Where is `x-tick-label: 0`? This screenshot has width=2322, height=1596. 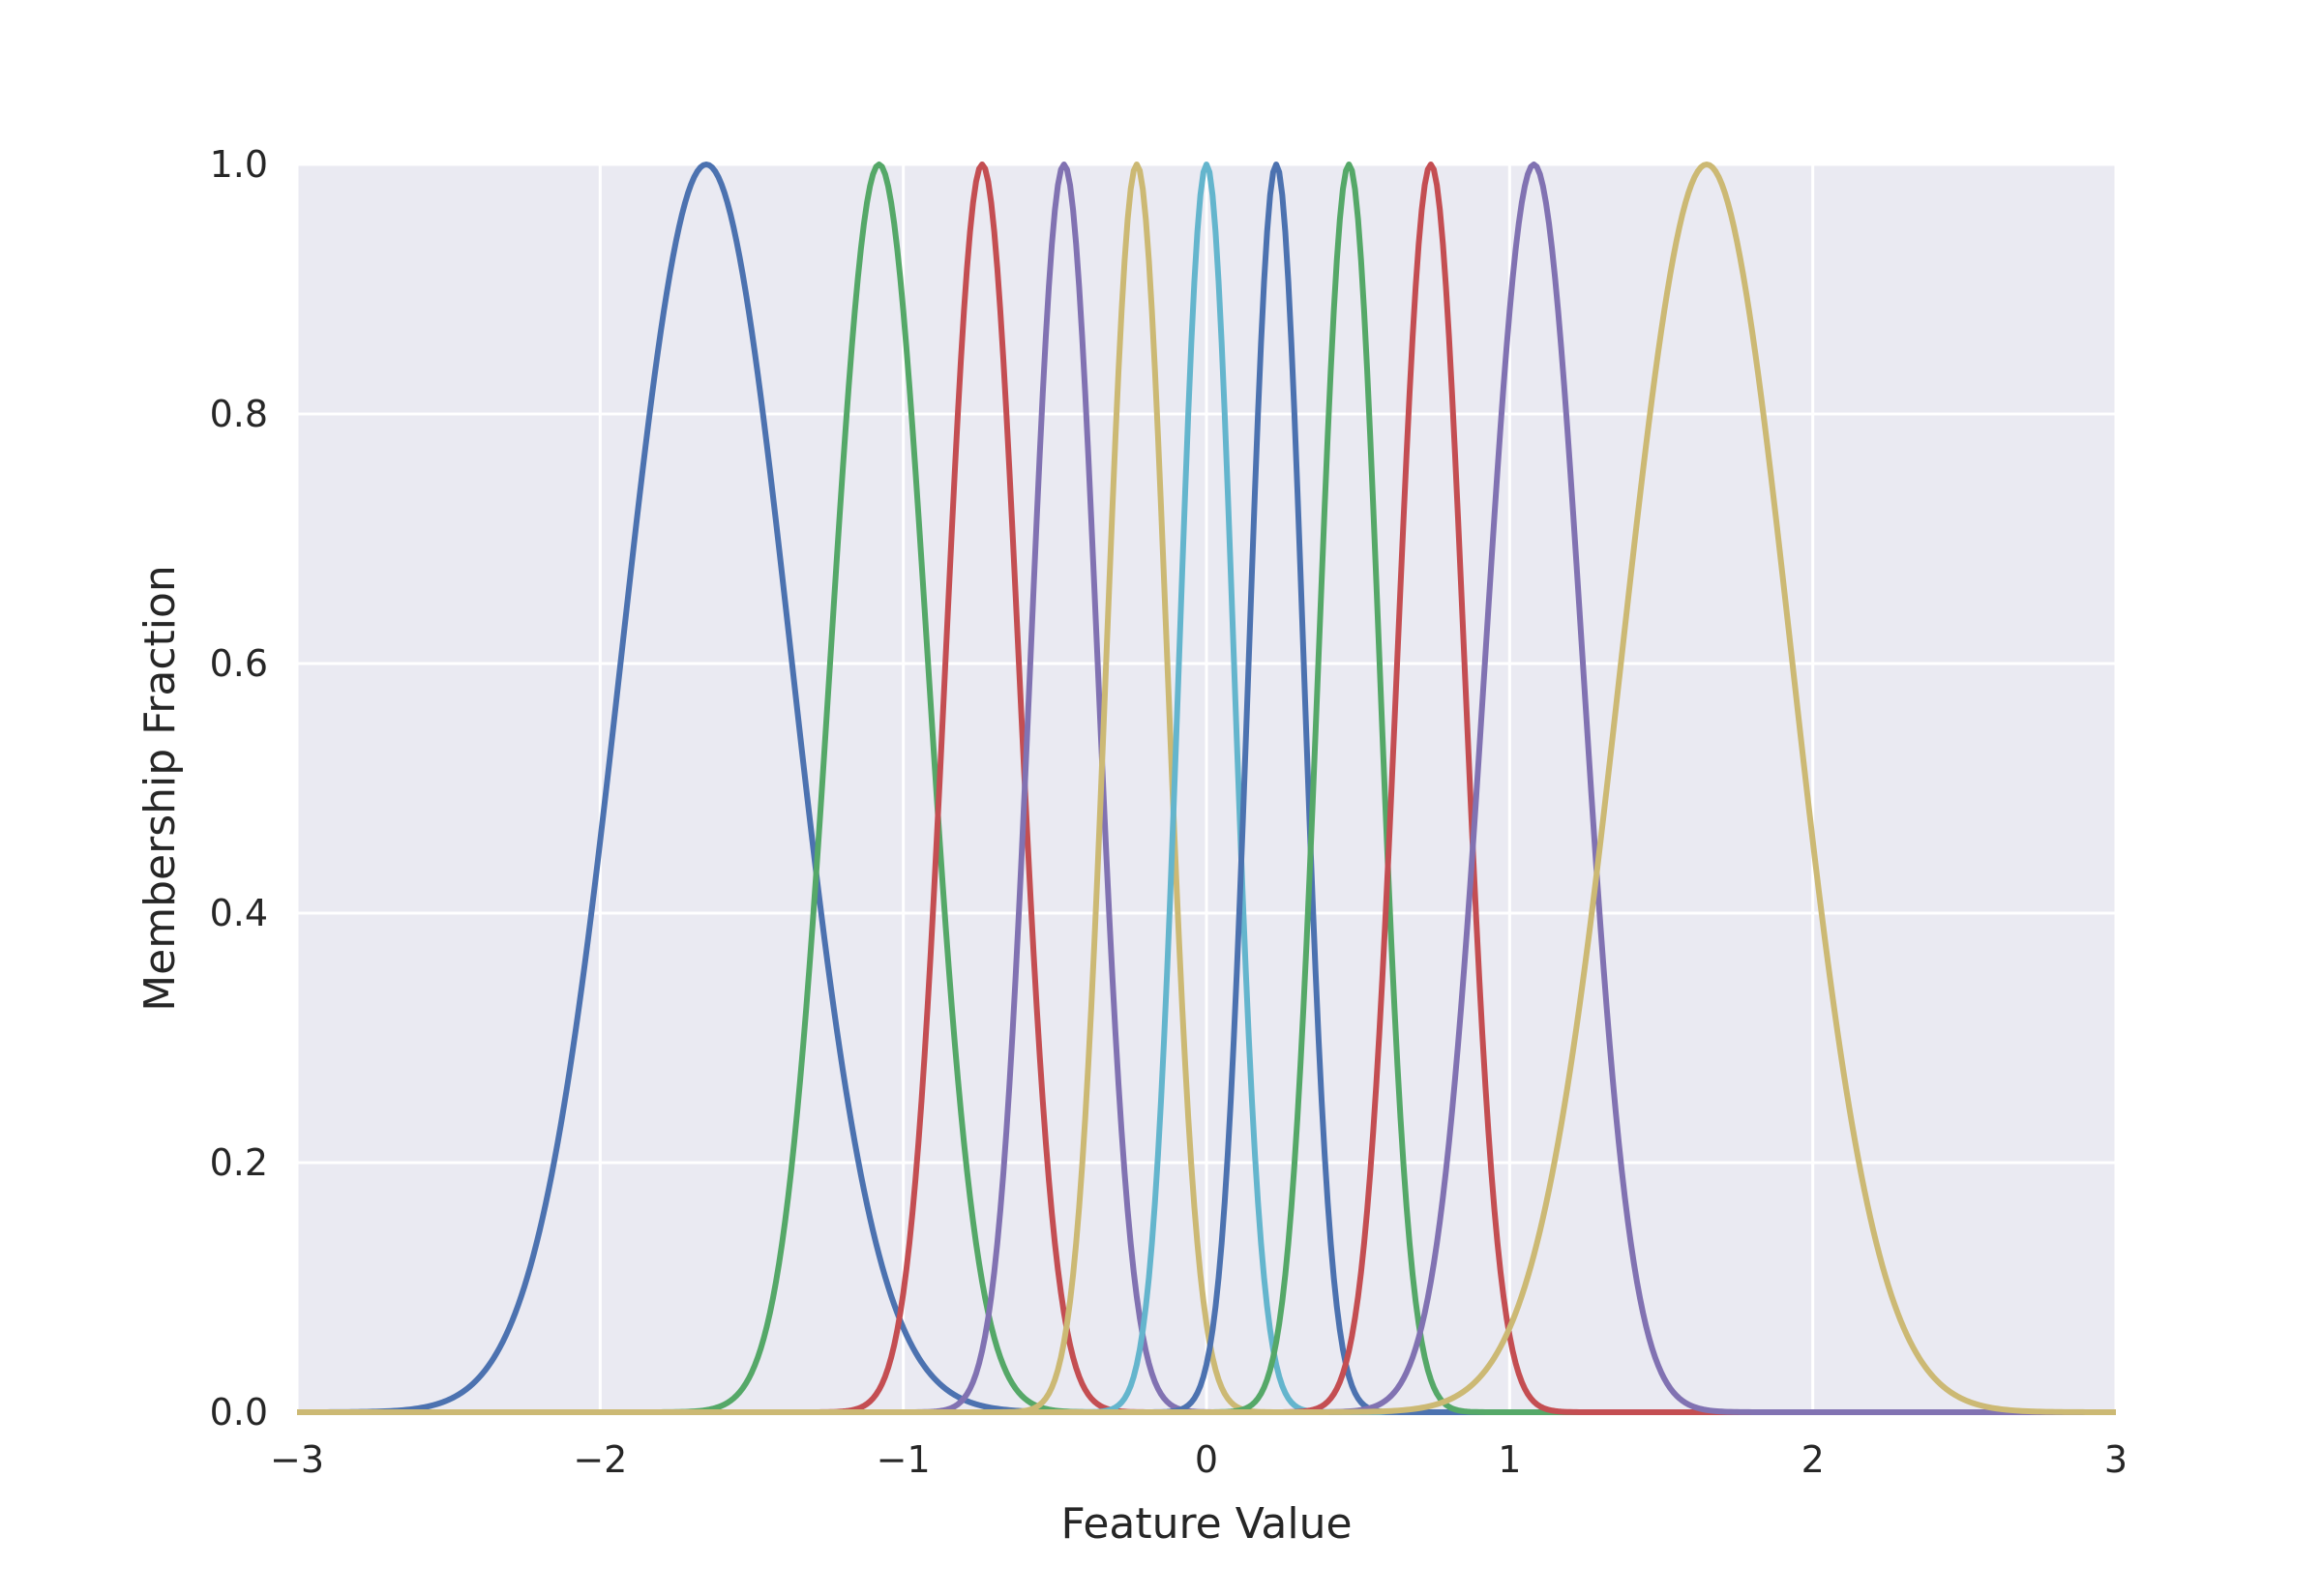 x-tick-label: 0 is located at coordinates (1206, 1459).